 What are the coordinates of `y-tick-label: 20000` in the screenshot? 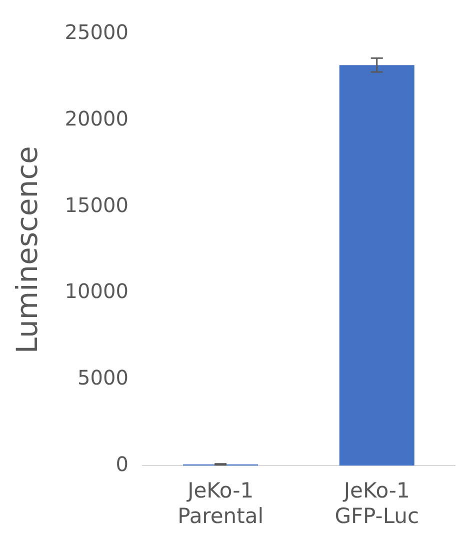 It's located at (96, 118).